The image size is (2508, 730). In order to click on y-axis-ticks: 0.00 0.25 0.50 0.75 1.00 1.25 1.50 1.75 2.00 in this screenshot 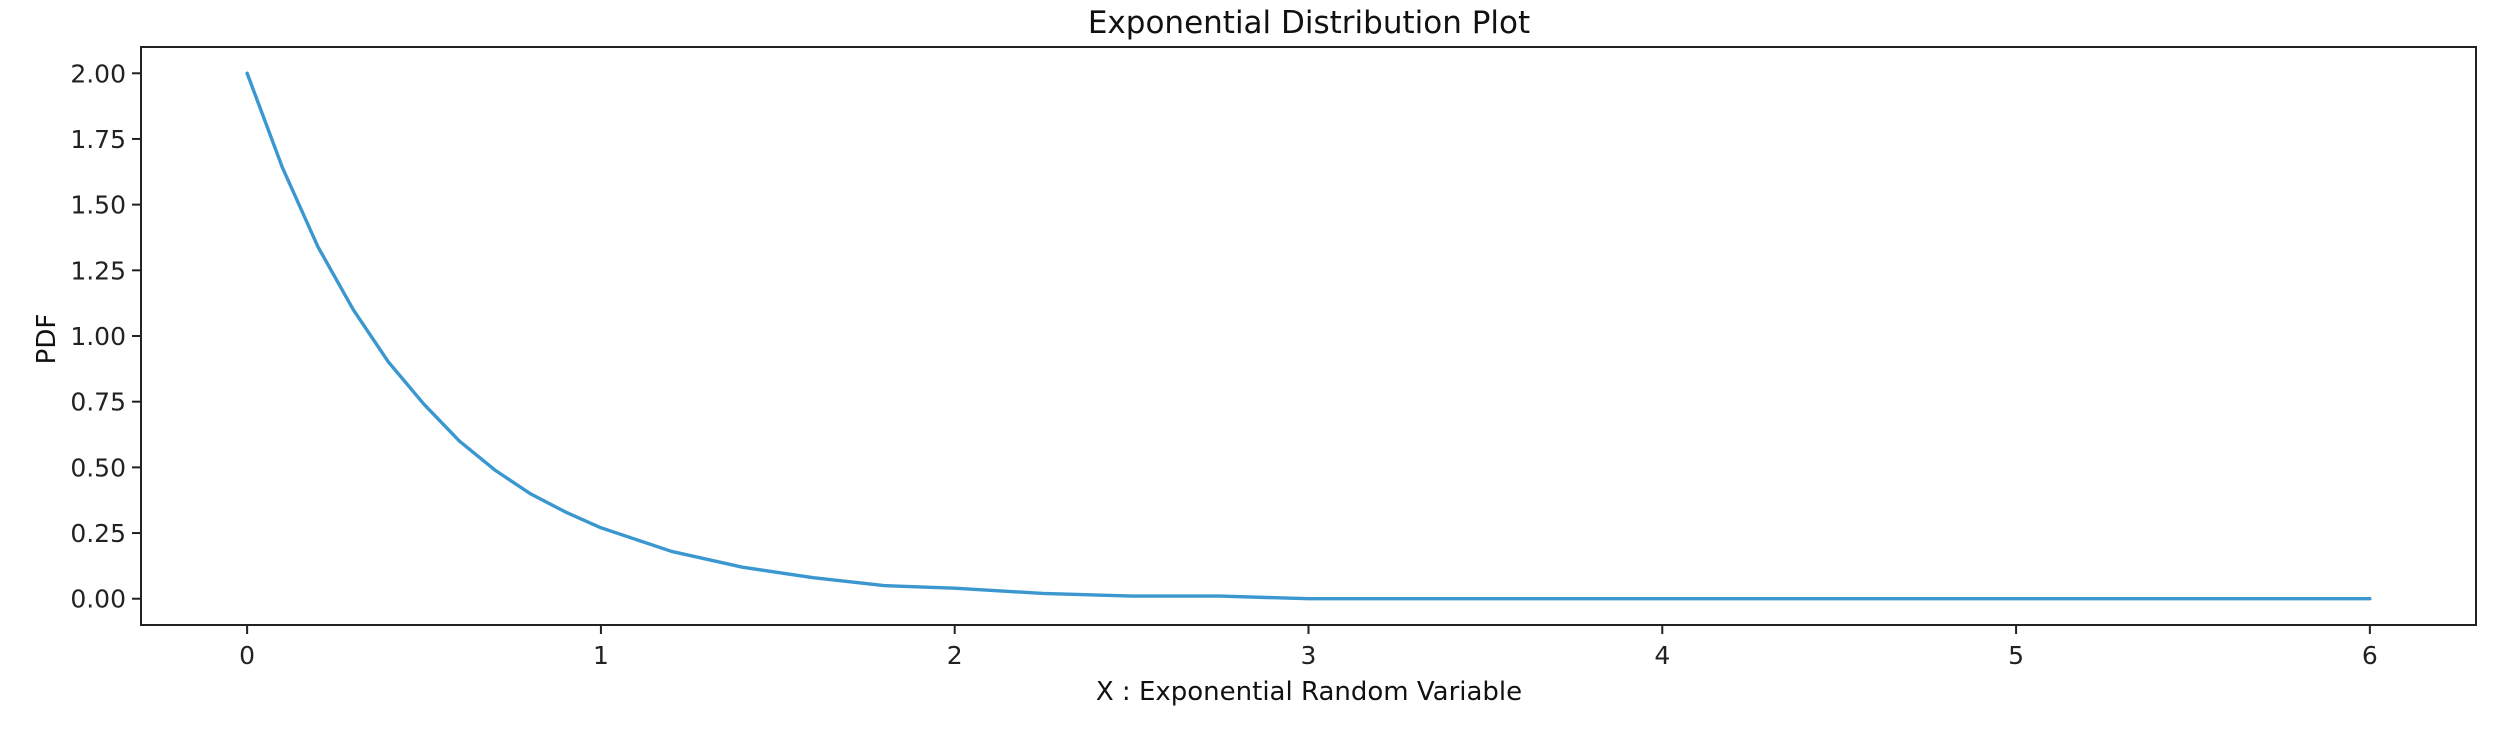, I will do `click(105, 336)`.